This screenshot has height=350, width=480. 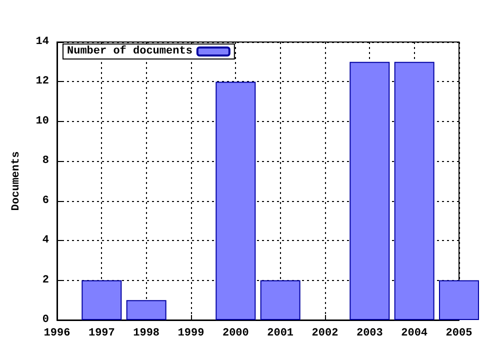 I want to click on y-tick-label: 6, so click(x=45, y=200).